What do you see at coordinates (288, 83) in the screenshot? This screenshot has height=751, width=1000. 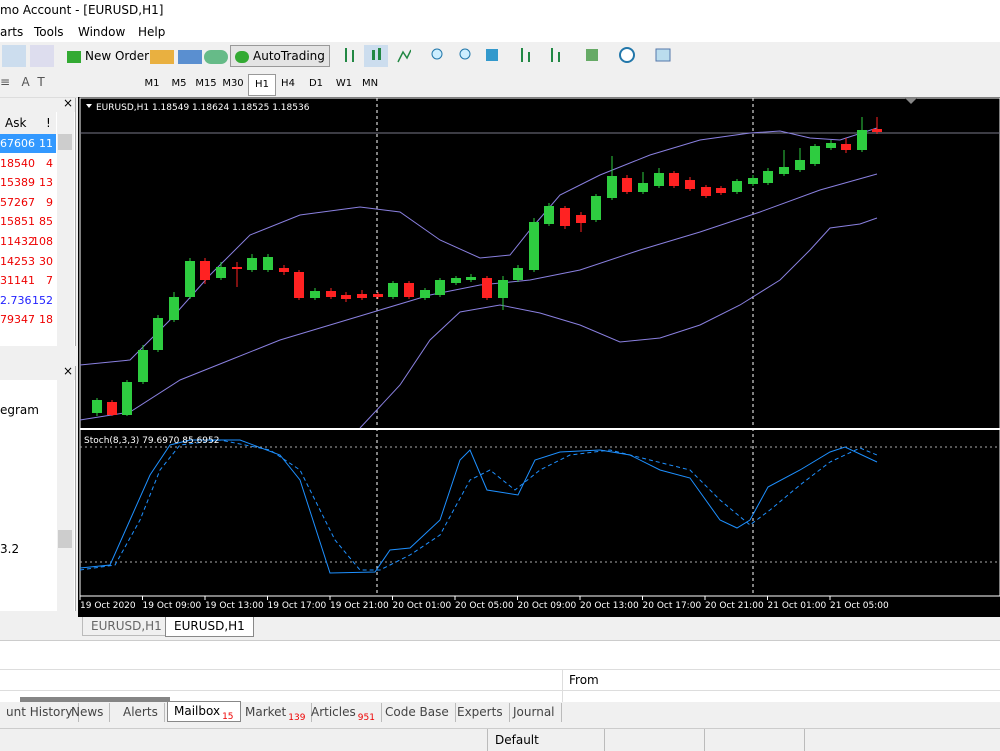 I see `timeframe: H4` at bounding box center [288, 83].